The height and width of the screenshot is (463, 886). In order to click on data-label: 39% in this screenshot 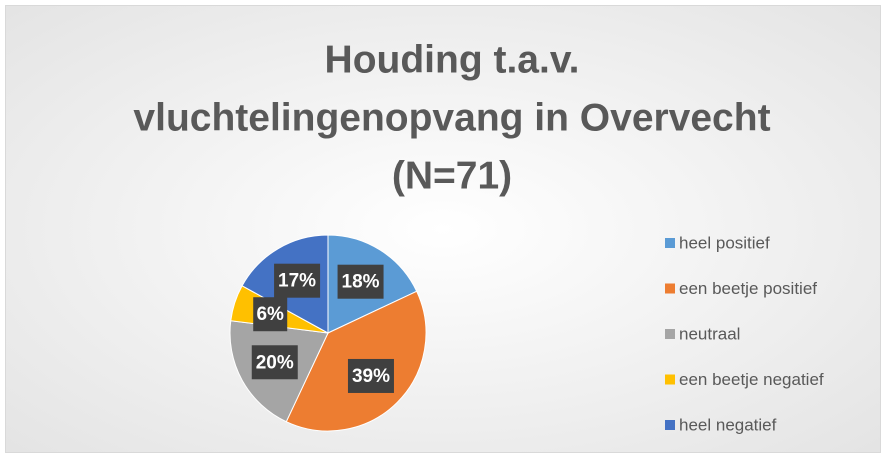, I will do `click(371, 376)`.